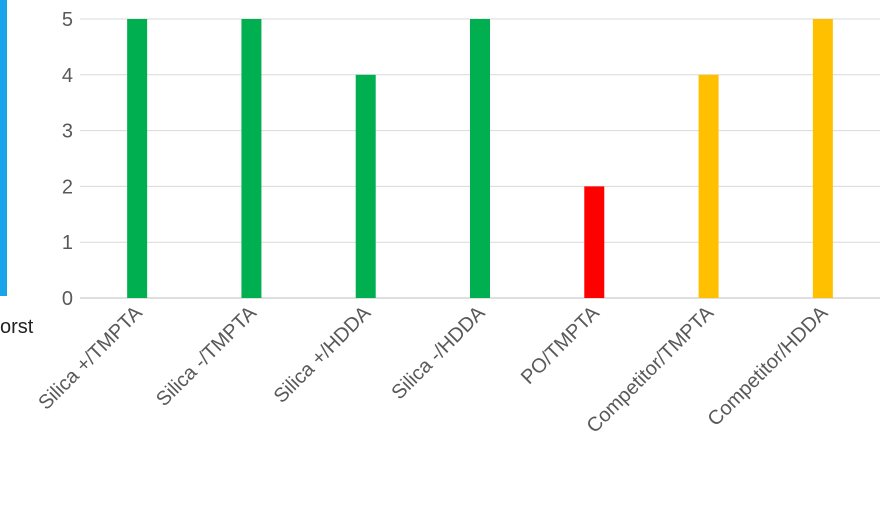 The width and height of the screenshot is (880, 510). What do you see at coordinates (768, 366) in the screenshot?
I see `x-tick-label: Competitor/HDDA` at bounding box center [768, 366].